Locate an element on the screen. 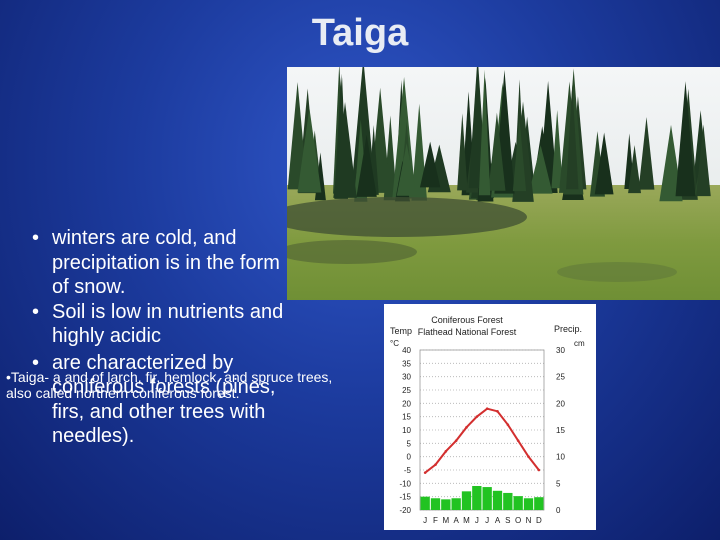 The height and width of the screenshot is (540, 720). precip-tick-label: 20 is located at coordinates (560, 403).